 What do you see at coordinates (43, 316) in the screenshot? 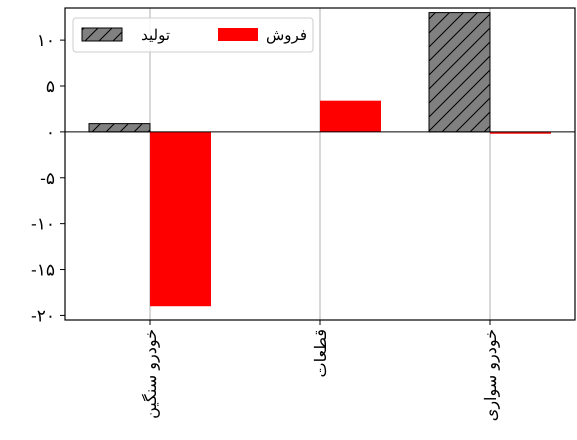
I see `y-tick-label: -۲۰` at bounding box center [43, 316].